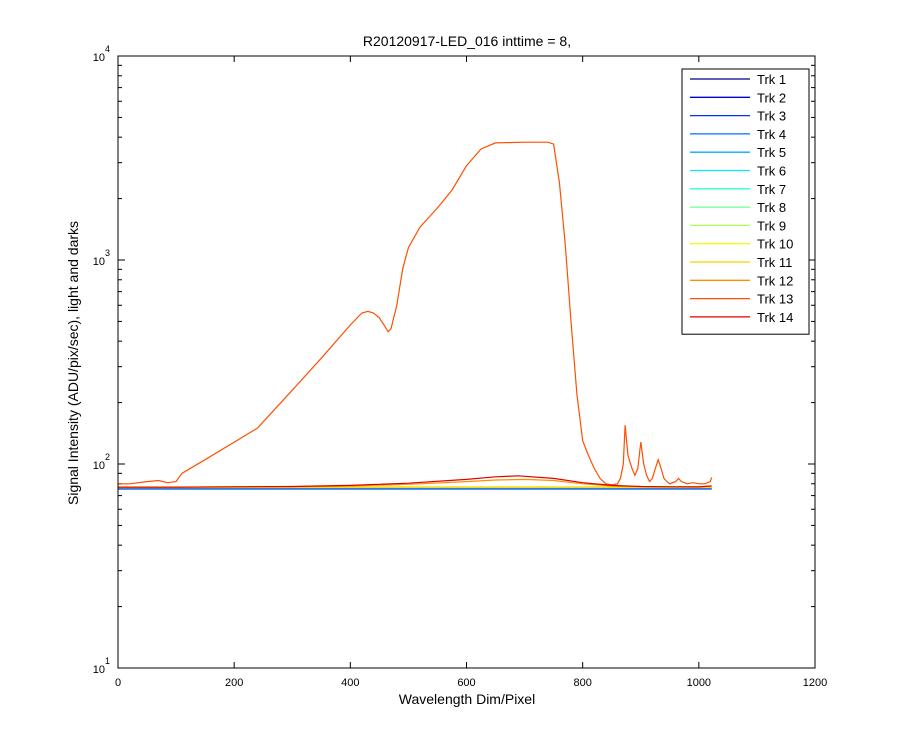 The image size is (900, 750). I want to click on legend-label: Trk 2, so click(771, 97).